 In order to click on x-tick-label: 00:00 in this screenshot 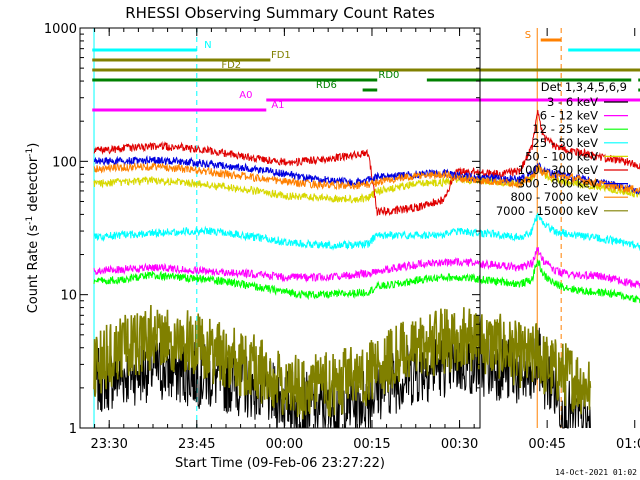, I will do `click(284, 444)`.